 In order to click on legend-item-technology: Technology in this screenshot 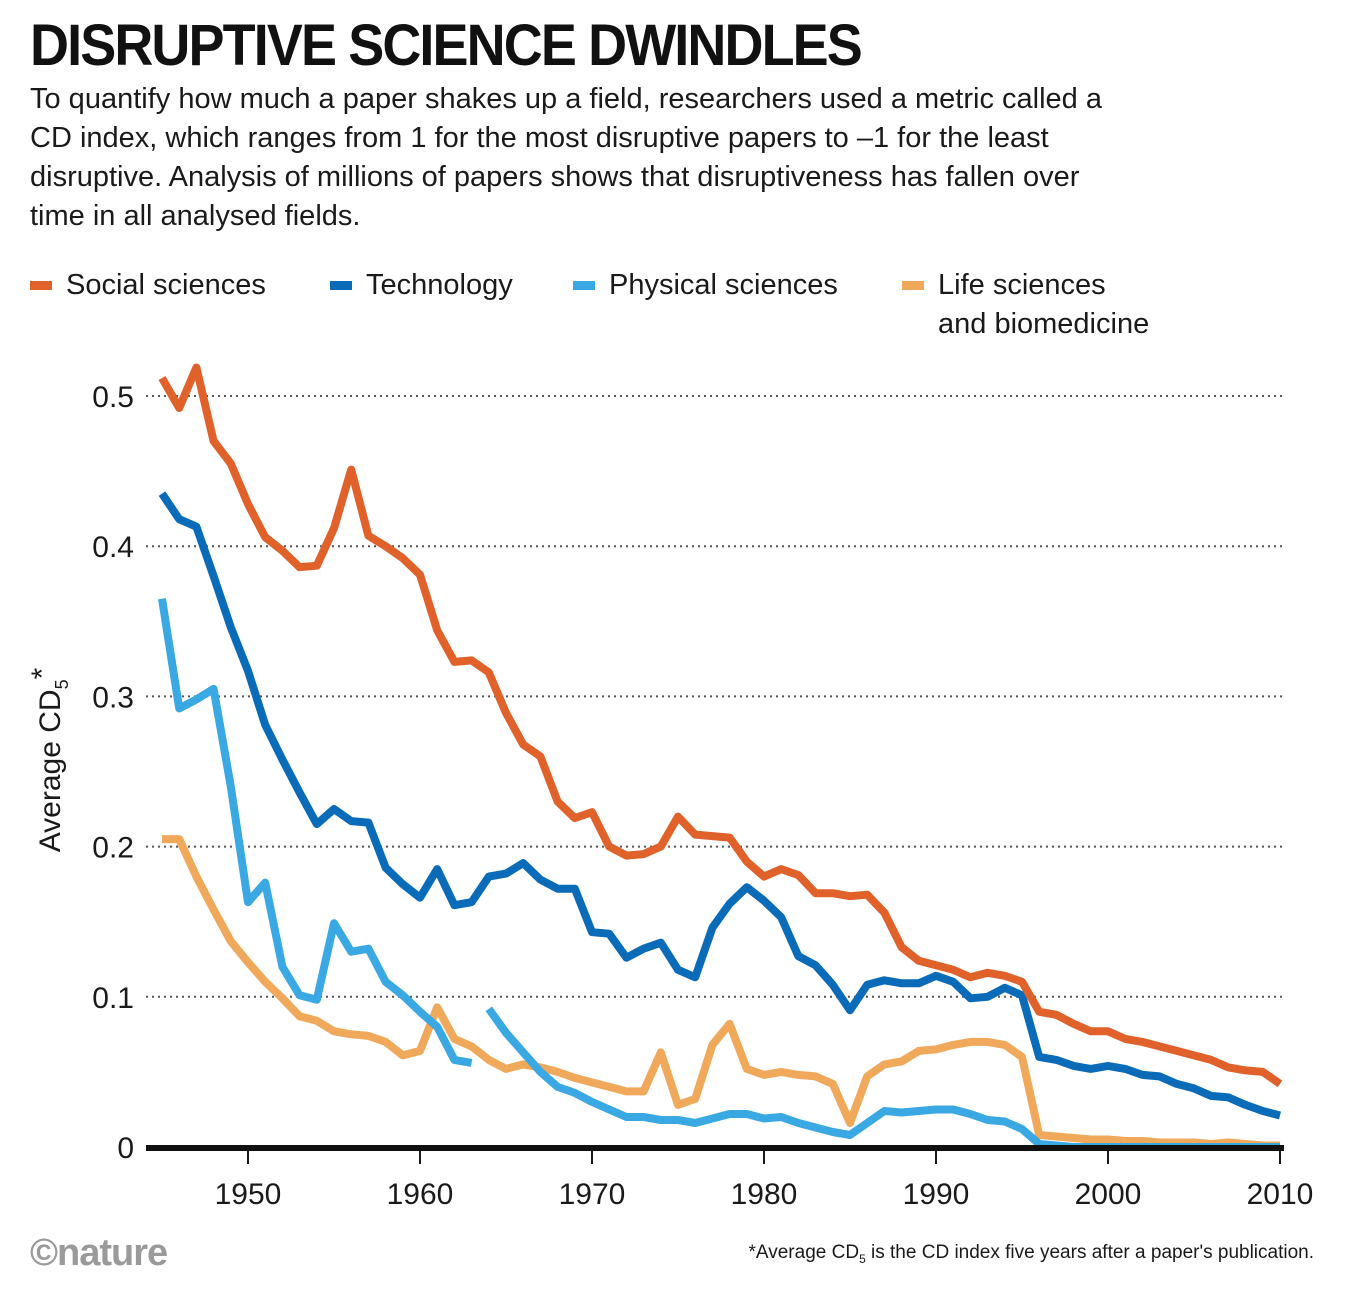, I will do `click(421, 285)`.